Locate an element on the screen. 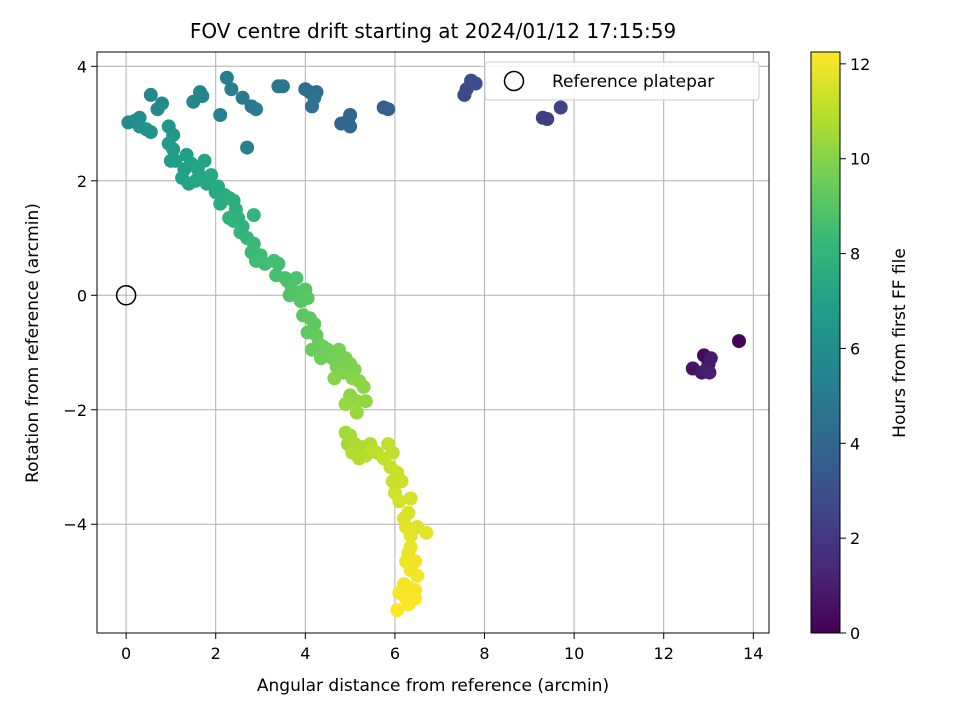  colorbar-tick-label: 10 is located at coordinates (860, 159).